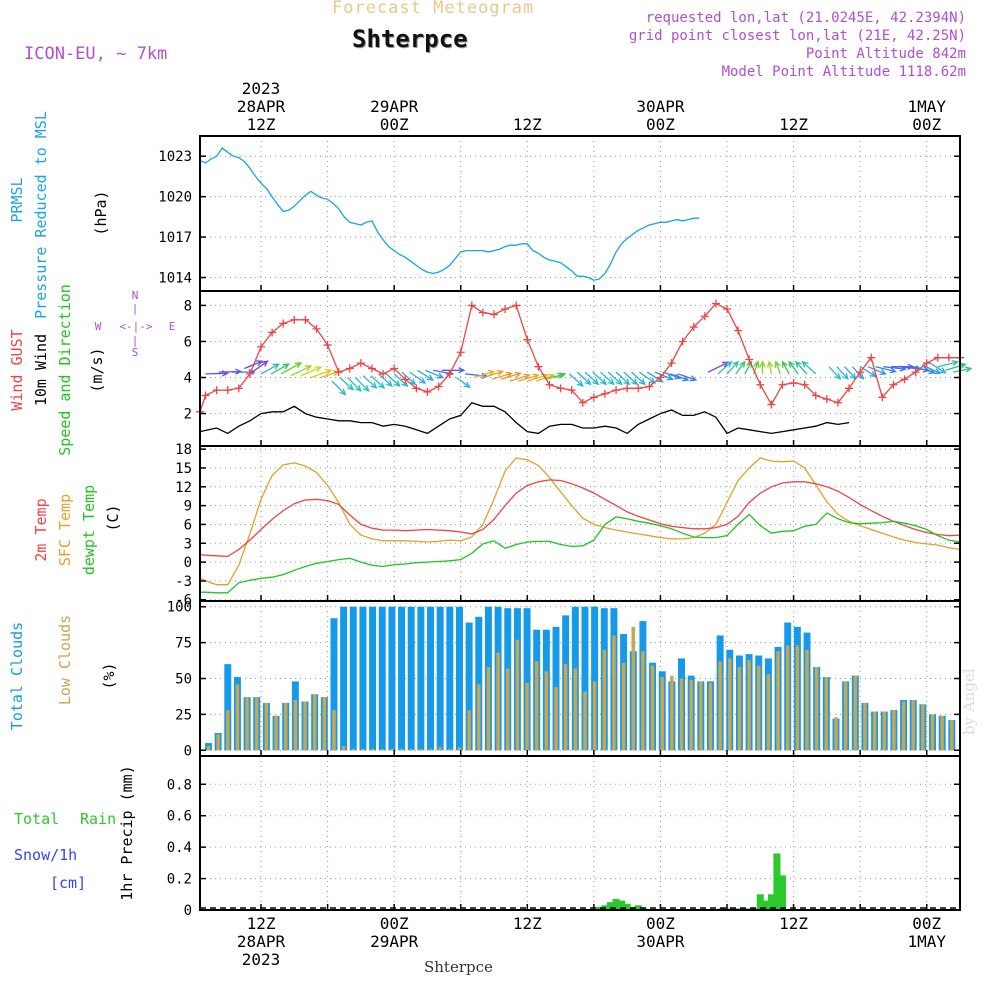 This screenshot has height=1000, width=1000. Describe the element at coordinates (805, 18) in the screenshot. I see `requested-coords: requested lon,lat (21.0245E, 42.2394N)` at that location.